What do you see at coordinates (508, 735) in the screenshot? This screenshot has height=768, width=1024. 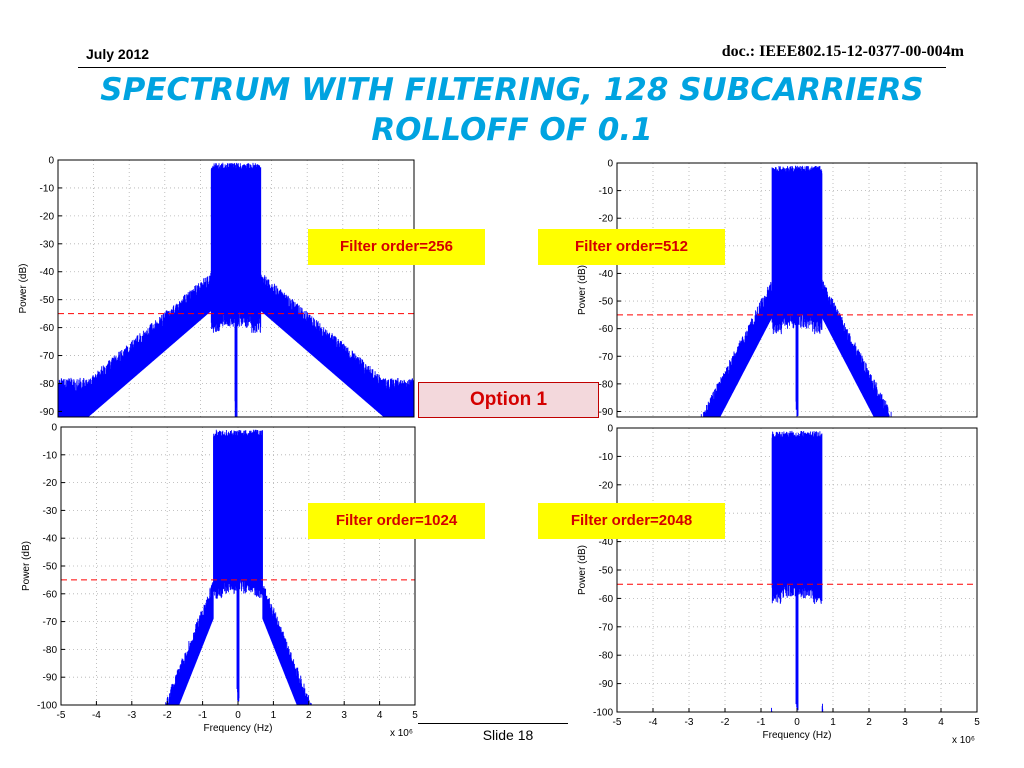 I see `slide-number: Slide 18` at bounding box center [508, 735].